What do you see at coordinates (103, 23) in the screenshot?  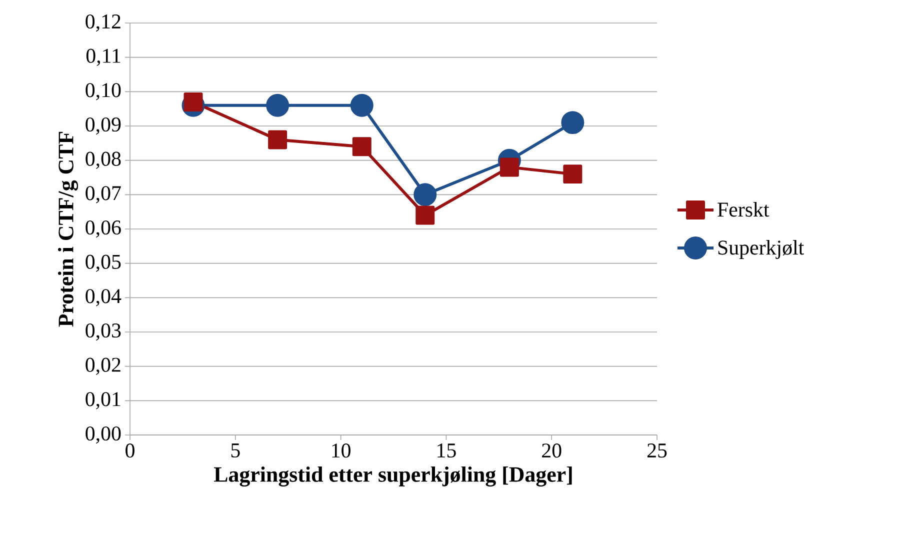 I see `y-tick-label: 0,12` at bounding box center [103, 23].